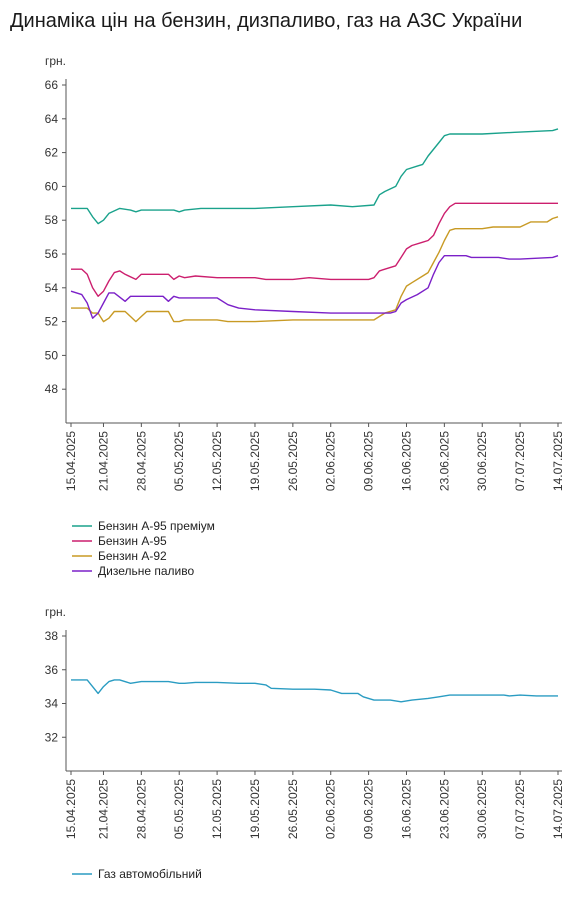 The image size is (587, 904). What do you see at coordinates (52, 153) in the screenshot?
I see `y-tick-label: 62` at bounding box center [52, 153].